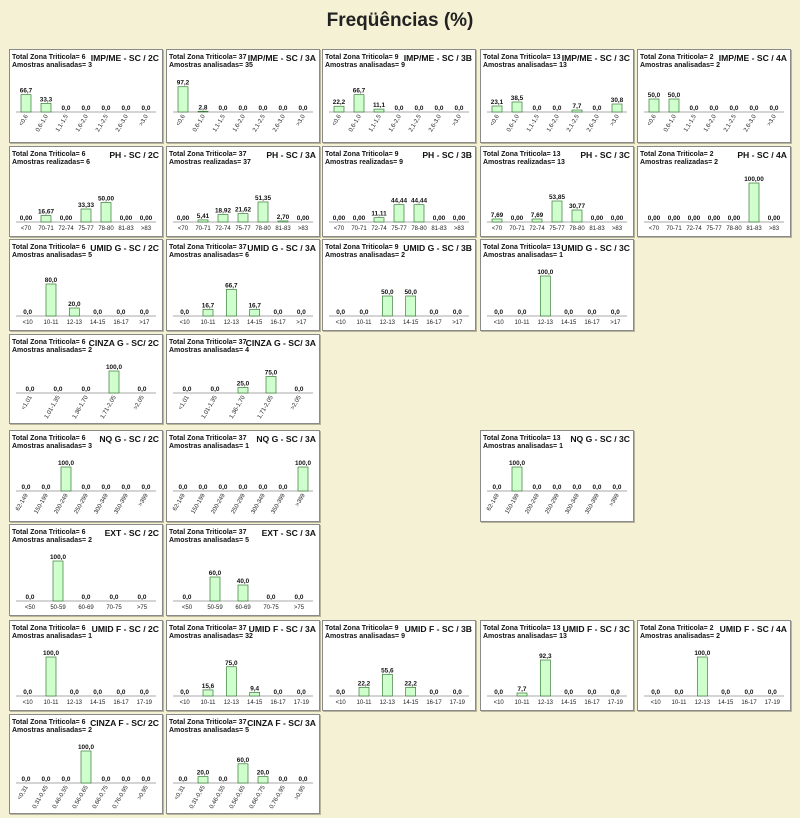 The height and width of the screenshot is (818, 800). I want to click on chart-title: NQ G - SC / 3A, so click(286, 439).